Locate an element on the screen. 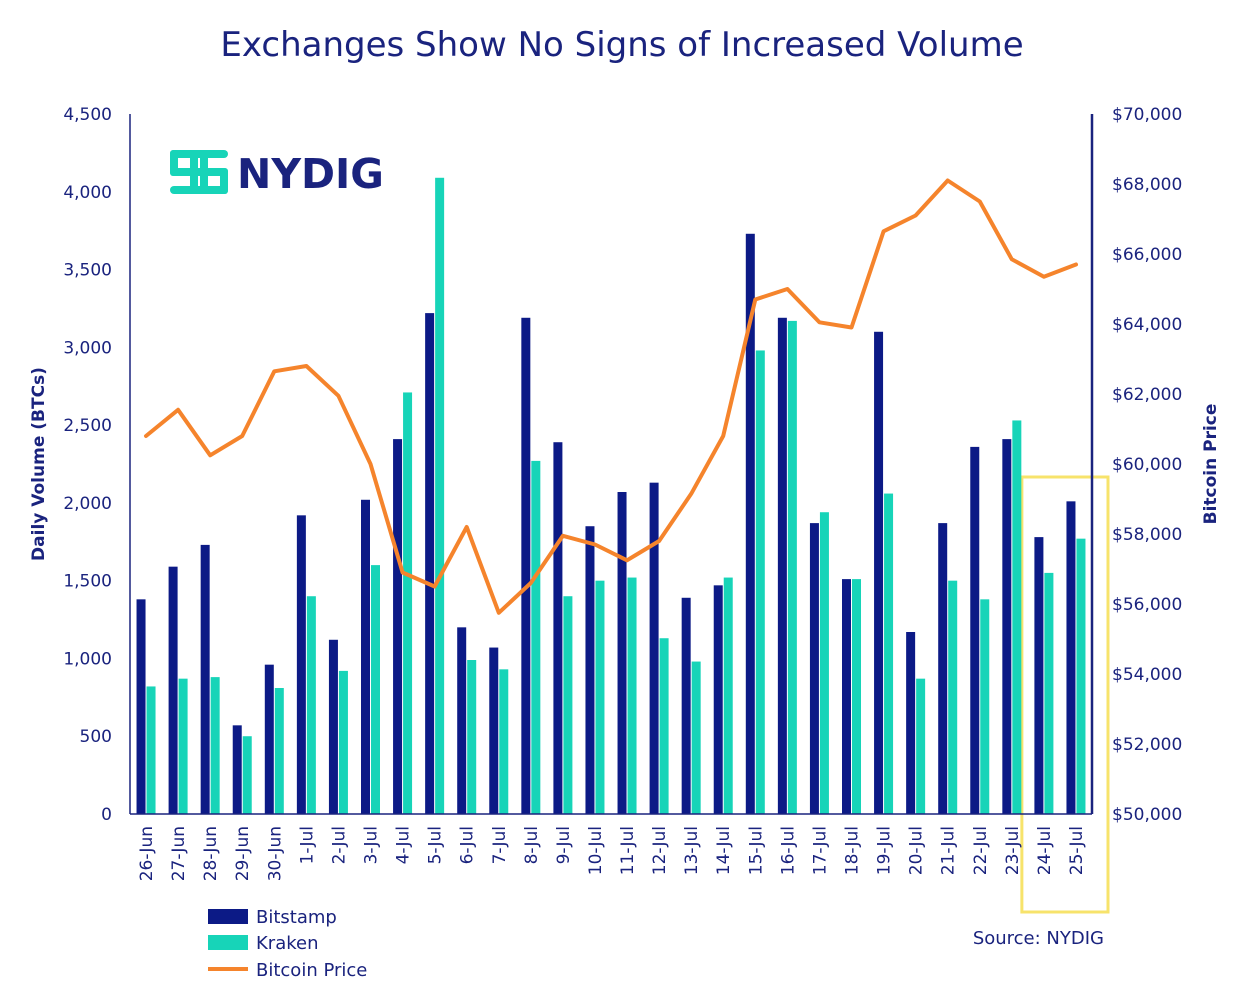 Image resolution: width=1243 pixels, height=986 pixels. bar-bitstamp-21-jul is located at coordinates (943, 668).